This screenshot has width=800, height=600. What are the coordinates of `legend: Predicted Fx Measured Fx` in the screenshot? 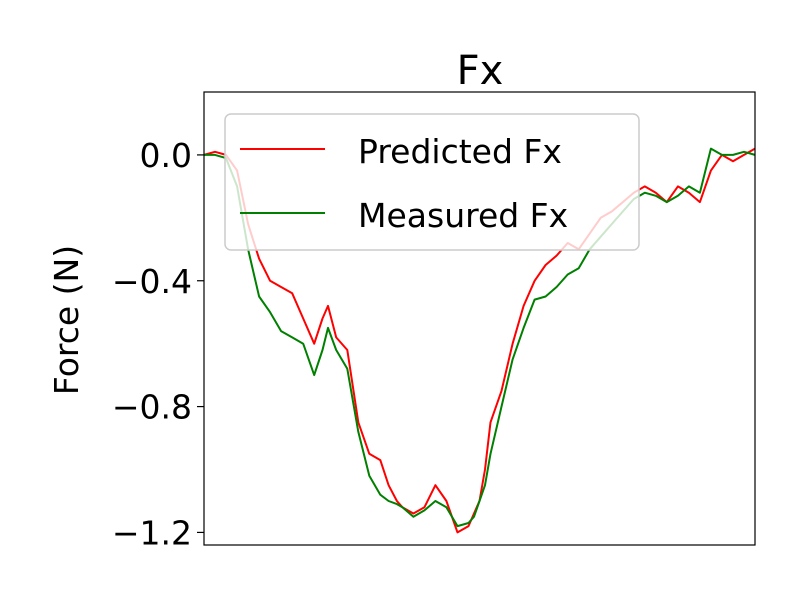 It's located at (432, 182).